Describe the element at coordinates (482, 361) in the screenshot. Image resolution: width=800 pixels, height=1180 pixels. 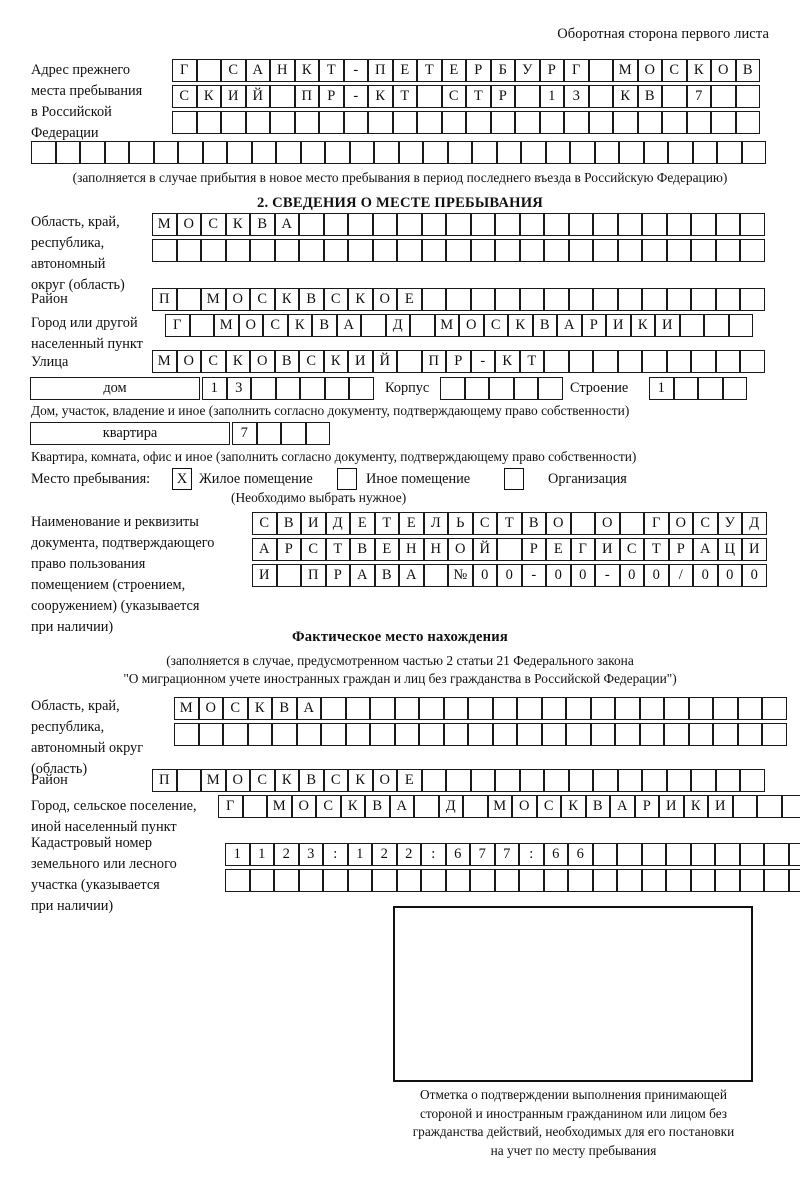
I see `char-cell: -` at that location.